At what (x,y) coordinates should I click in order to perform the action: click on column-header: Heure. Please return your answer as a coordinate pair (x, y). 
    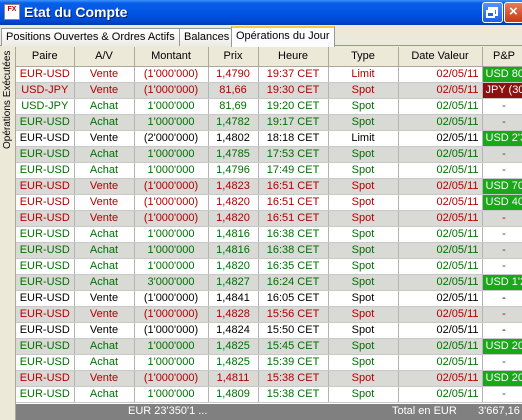
    Looking at the image, I should click on (293, 57).